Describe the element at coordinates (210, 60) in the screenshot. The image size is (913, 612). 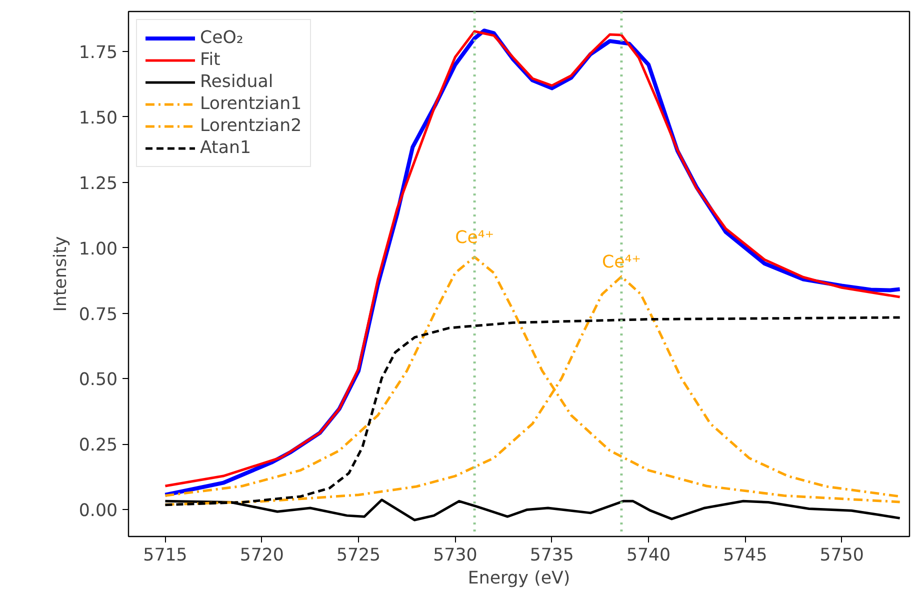
I see `legend-label: Fit` at that location.